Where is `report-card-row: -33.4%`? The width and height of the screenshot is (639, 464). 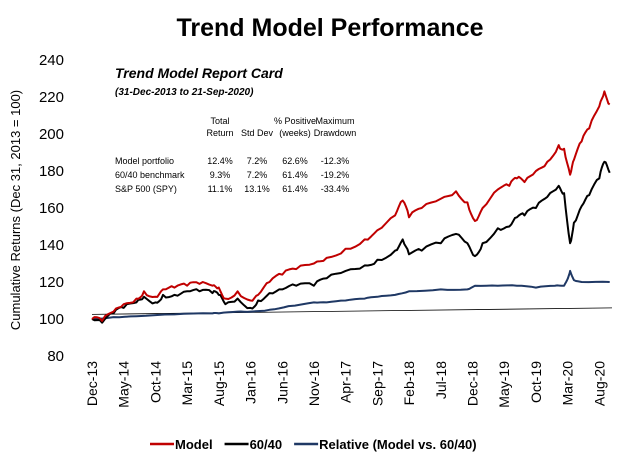
report-card-row: -33.4% is located at coordinates (335, 189).